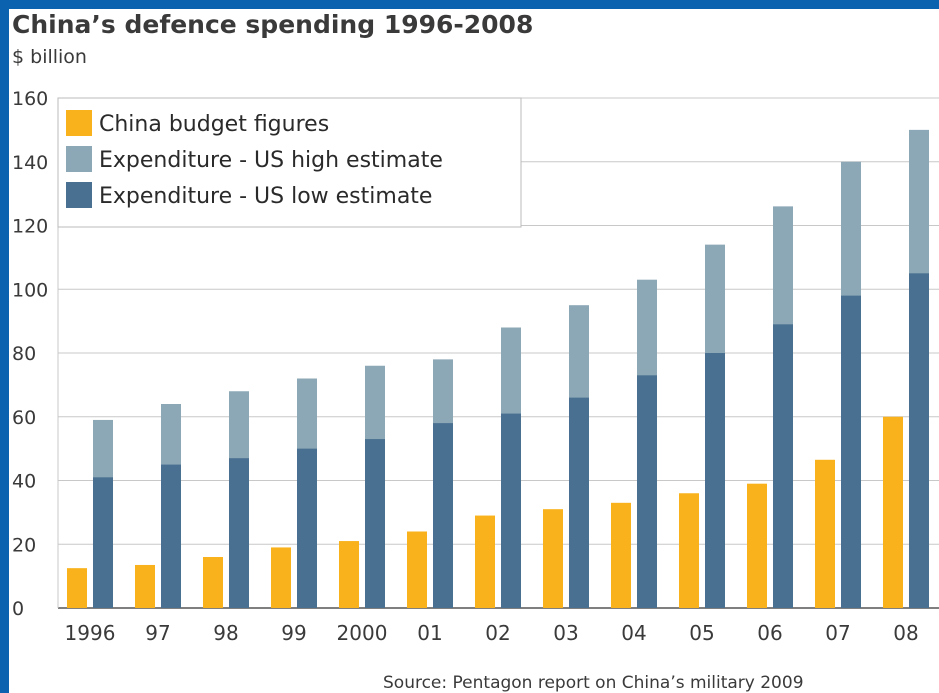 This screenshot has height=693, width=939. What do you see at coordinates (769, 633) in the screenshot?
I see `x-tick-label: 06` at bounding box center [769, 633].